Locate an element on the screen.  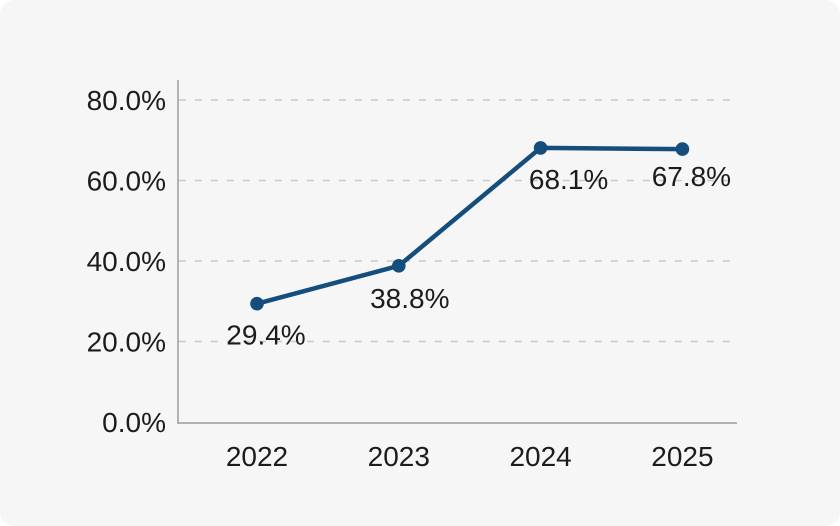
x-axis-tick-label: 2025 is located at coordinates (682, 456).